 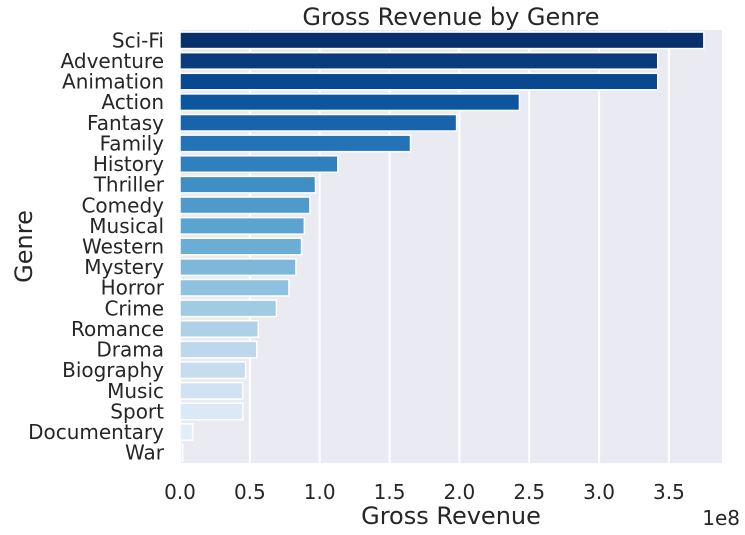 What do you see at coordinates (137, 411) in the screenshot?
I see `y-tick-label: Sport` at bounding box center [137, 411].